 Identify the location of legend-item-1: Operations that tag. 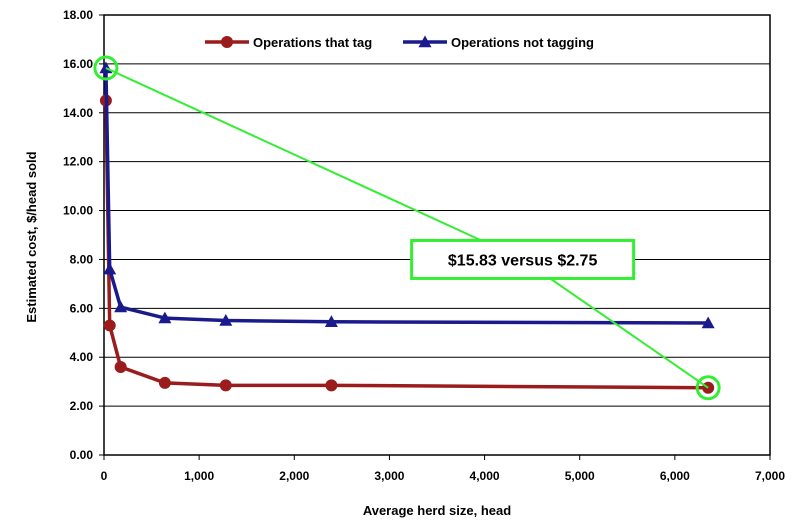
(288, 42).